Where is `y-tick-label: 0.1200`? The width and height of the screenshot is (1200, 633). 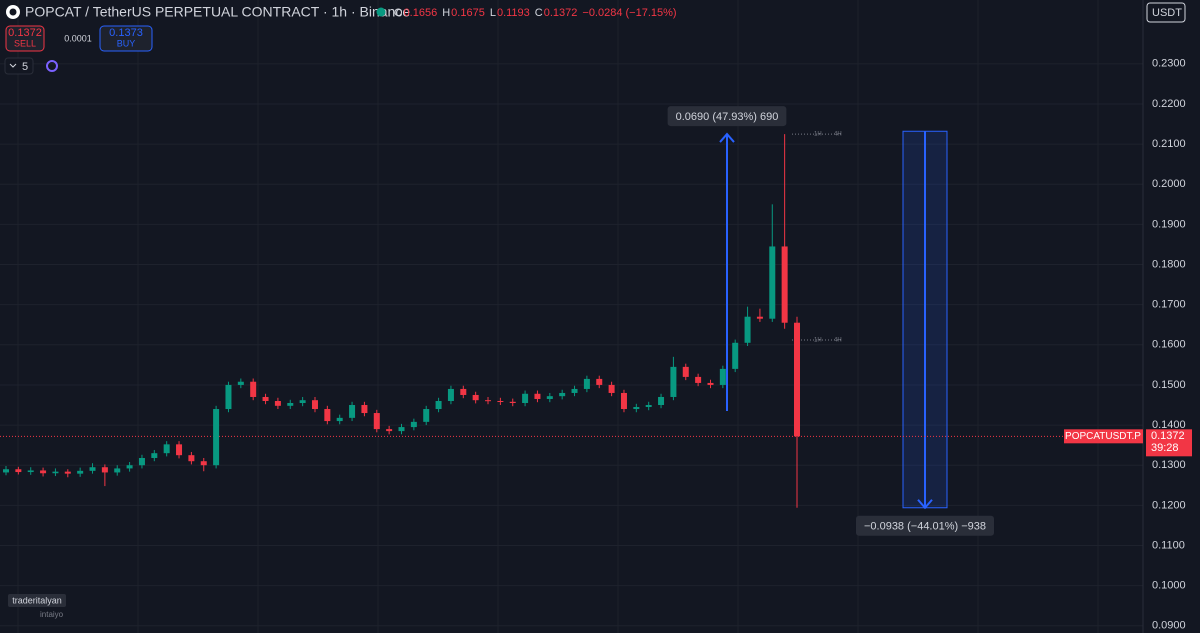
y-tick-label: 0.1200 is located at coordinates (1169, 505).